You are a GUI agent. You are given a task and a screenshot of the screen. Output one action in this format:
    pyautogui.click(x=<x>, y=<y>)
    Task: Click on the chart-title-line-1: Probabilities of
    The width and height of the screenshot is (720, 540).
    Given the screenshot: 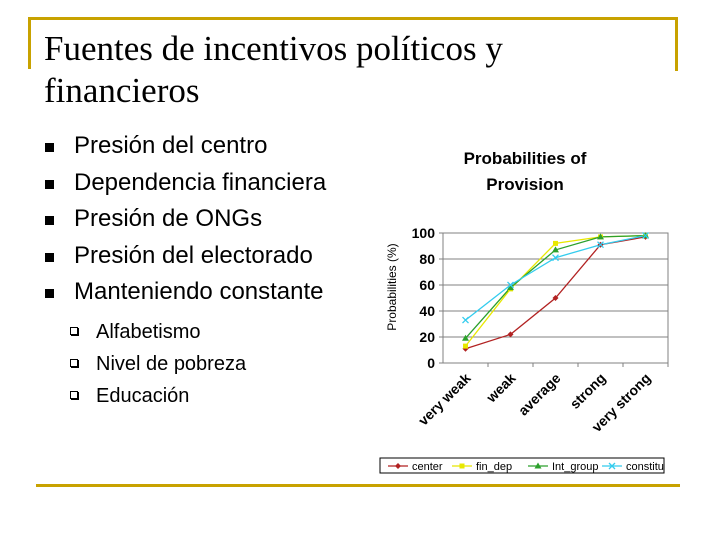 What is the action you would take?
    pyautogui.click(x=525, y=158)
    